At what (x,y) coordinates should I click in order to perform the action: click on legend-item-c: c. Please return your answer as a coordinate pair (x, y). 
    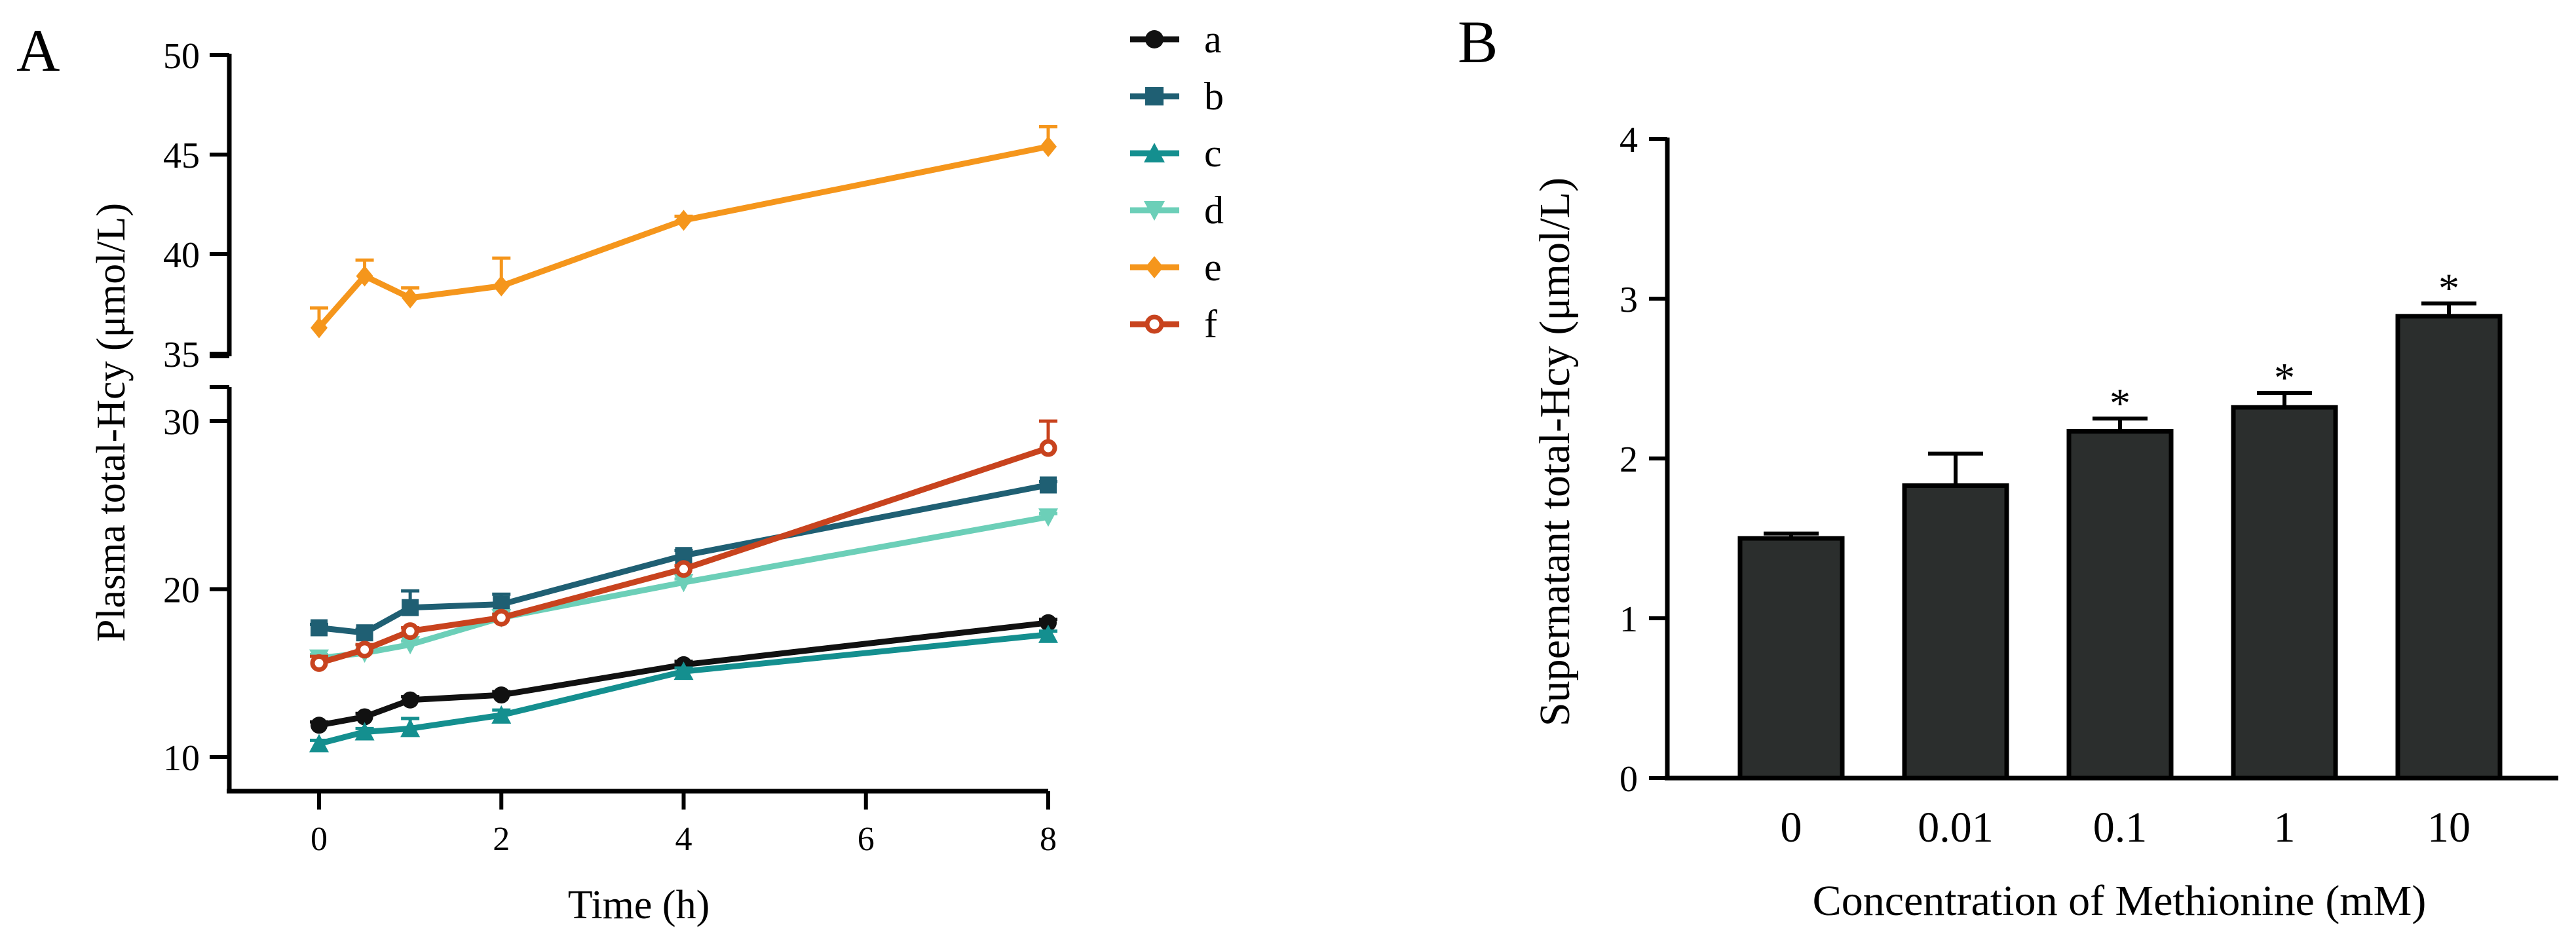
    Looking at the image, I should click on (1176, 153).